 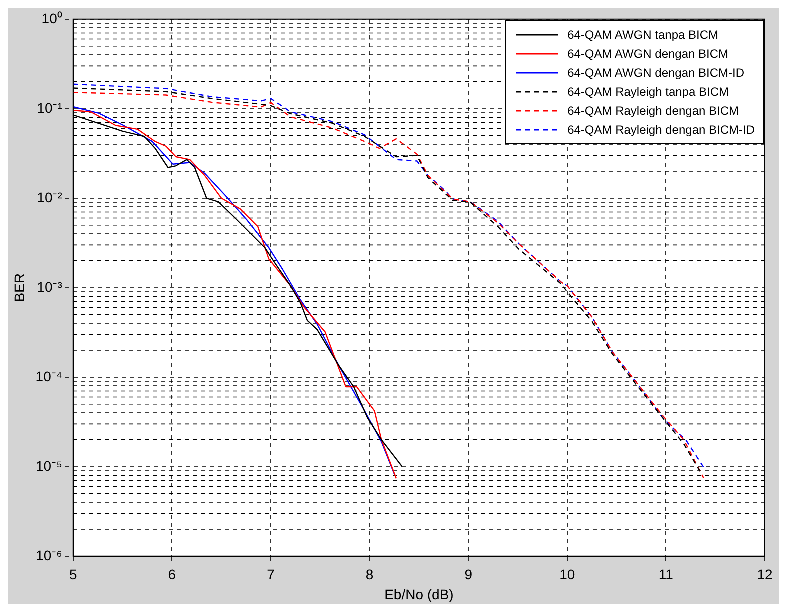 I want to click on x-tick-label: 10, so click(x=568, y=574).